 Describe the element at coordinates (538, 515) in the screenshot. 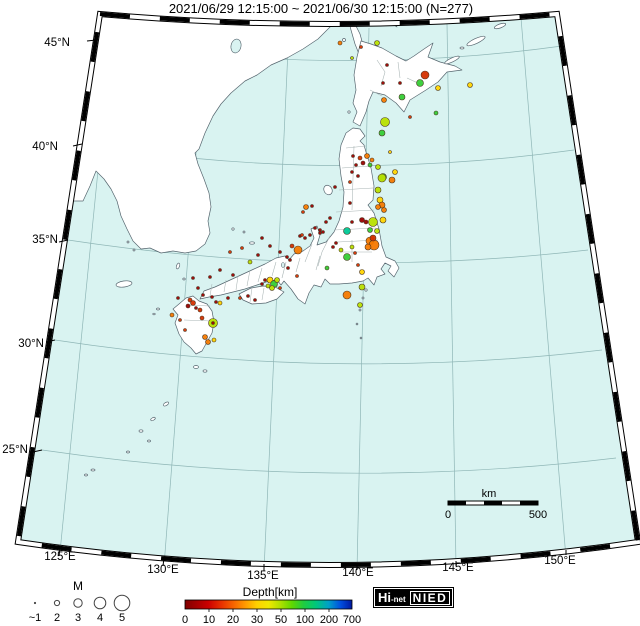

I see `scale-bar-end: 500` at that location.